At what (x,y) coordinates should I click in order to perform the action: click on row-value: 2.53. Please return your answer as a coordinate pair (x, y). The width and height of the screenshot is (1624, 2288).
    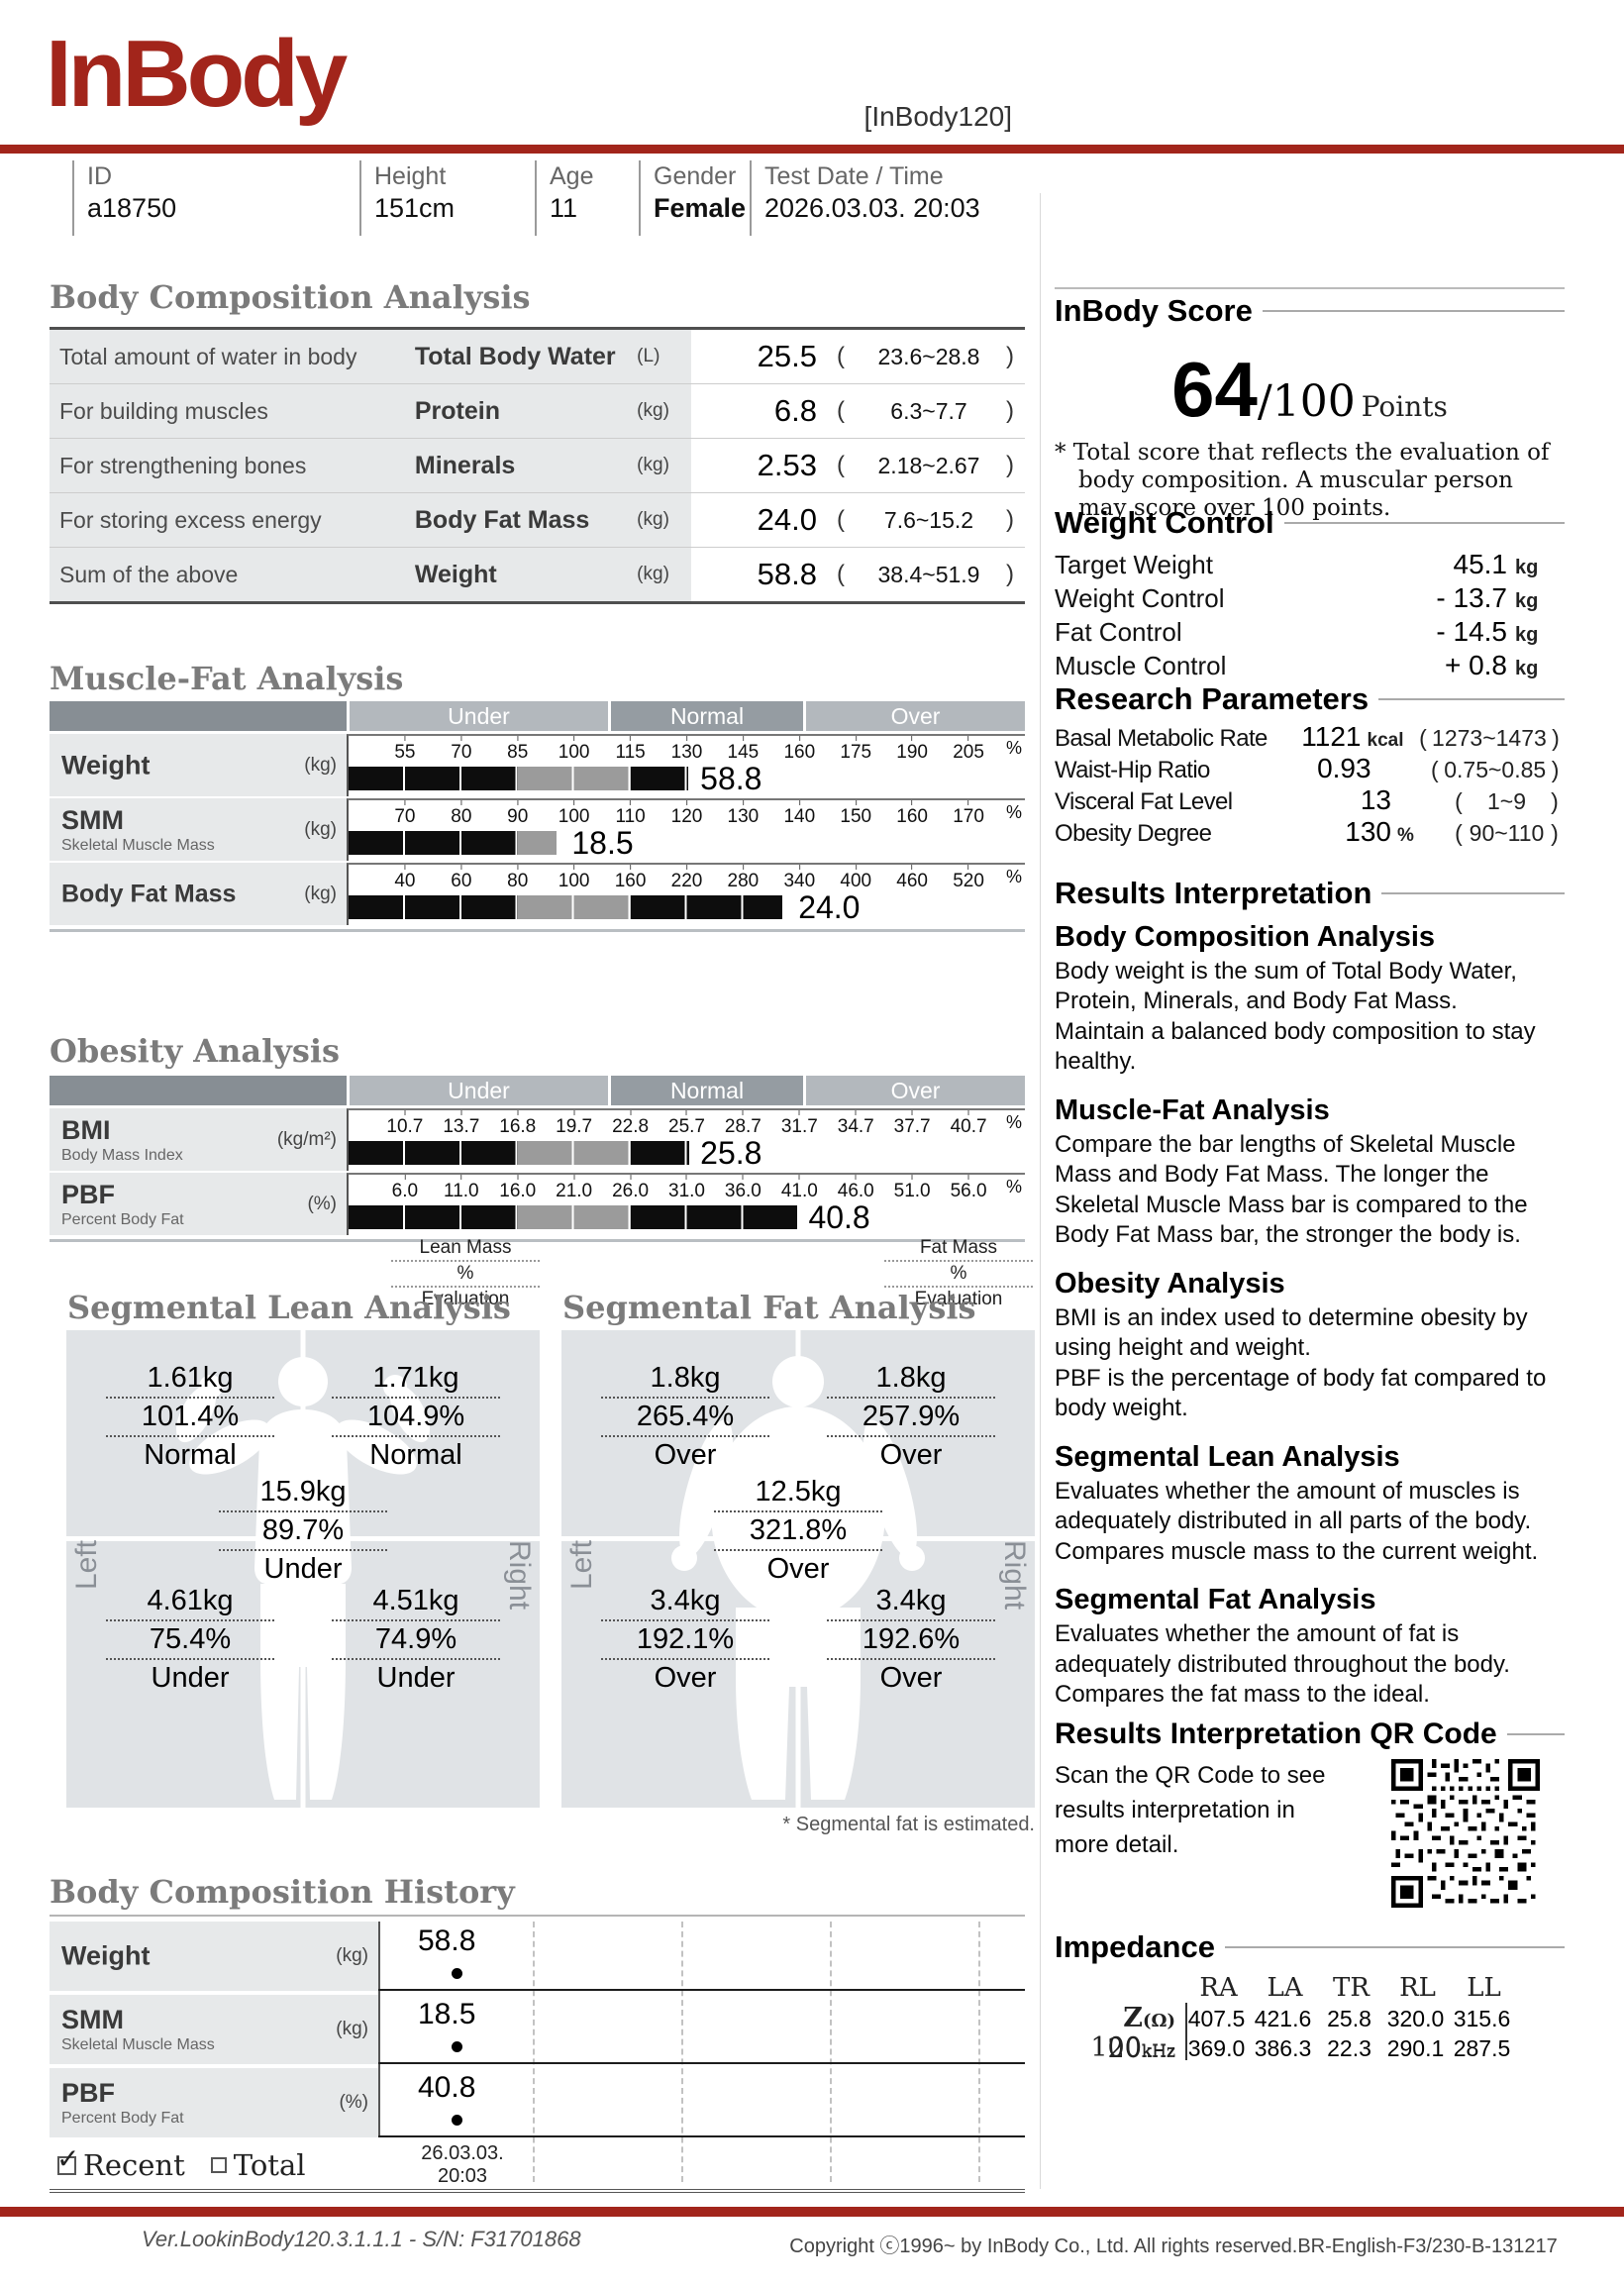
    Looking at the image, I should click on (787, 465).